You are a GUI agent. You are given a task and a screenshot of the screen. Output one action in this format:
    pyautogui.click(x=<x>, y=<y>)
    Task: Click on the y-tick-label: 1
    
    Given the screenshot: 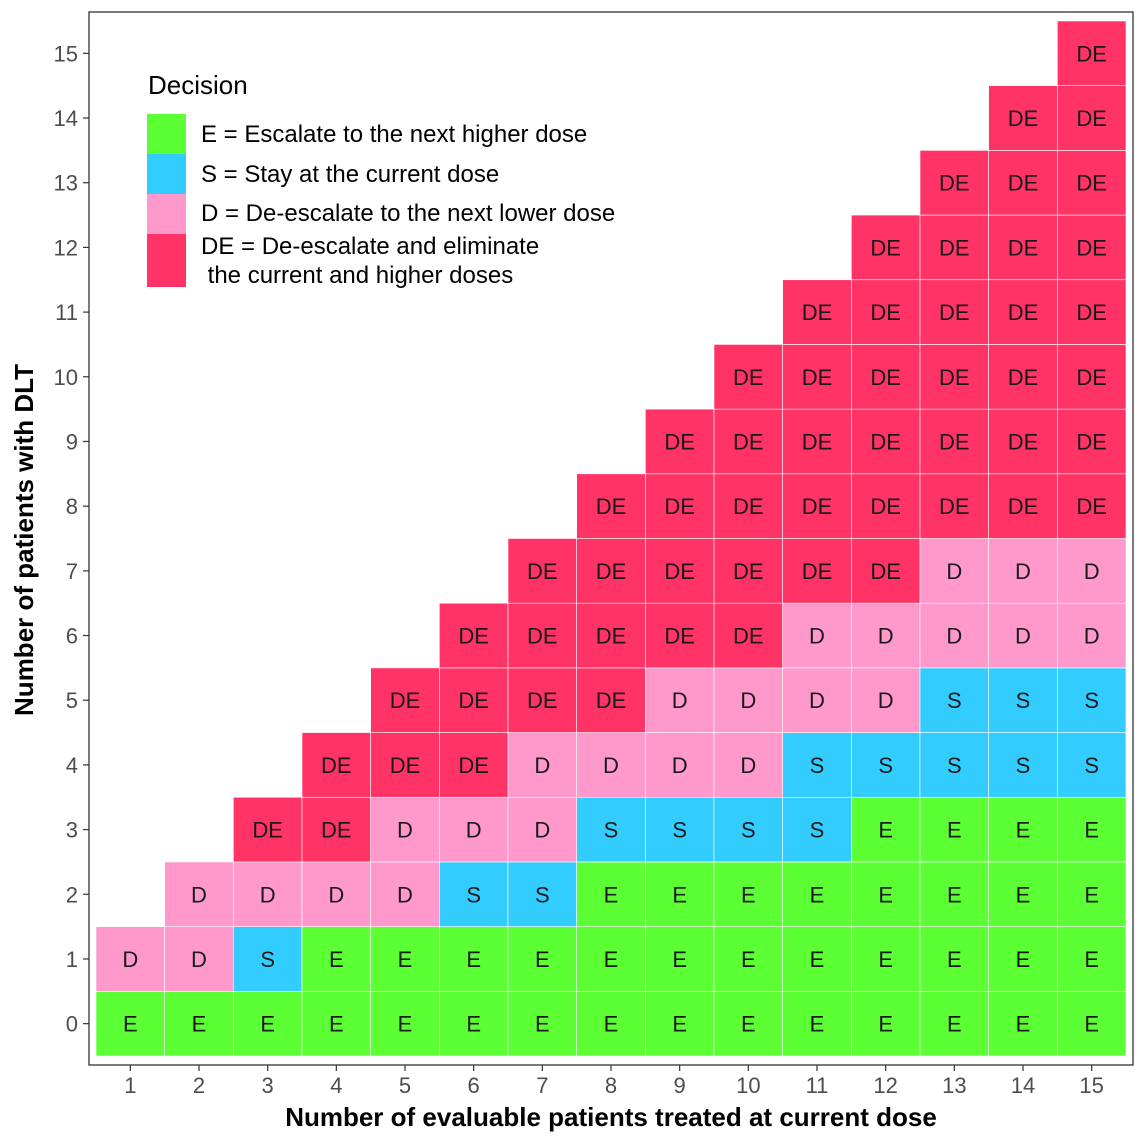 What is the action you would take?
    pyautogui.click(x=72, y=959)
    